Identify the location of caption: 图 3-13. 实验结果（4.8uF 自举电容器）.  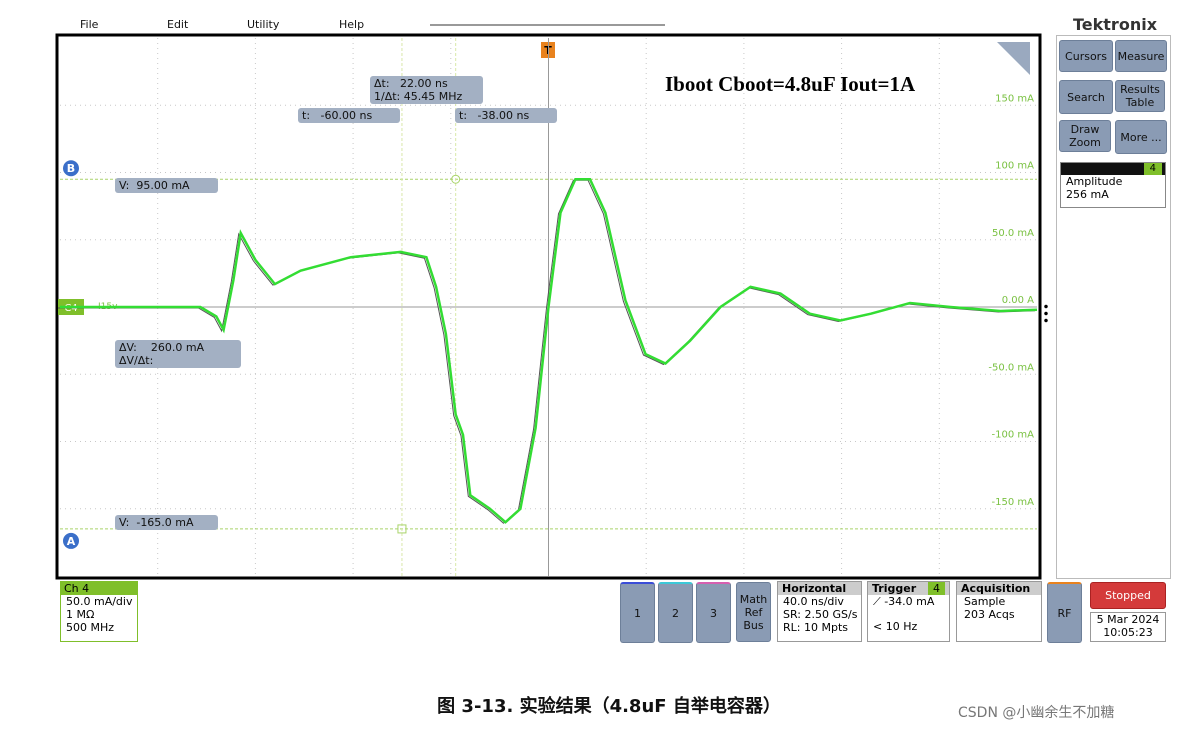
(609, 706).